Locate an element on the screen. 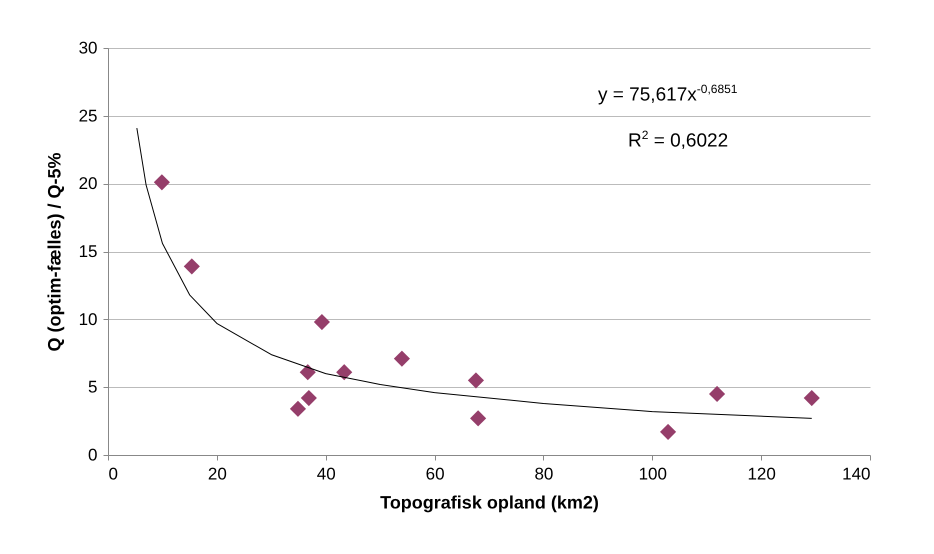 This screenshot has height=554, width=934. x-axis-title: Topografisk opland (km2) is located at coordinates (489, 502).